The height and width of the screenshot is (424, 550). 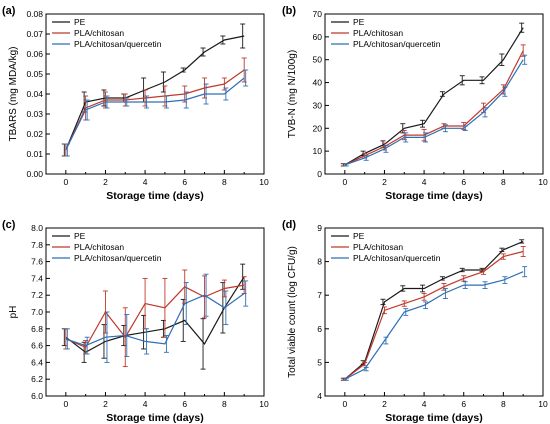 What do you see at coordinates (34, 114) in the screenshot?
I see `y-tick-label: 0.03` at bounding box center [34, 114].